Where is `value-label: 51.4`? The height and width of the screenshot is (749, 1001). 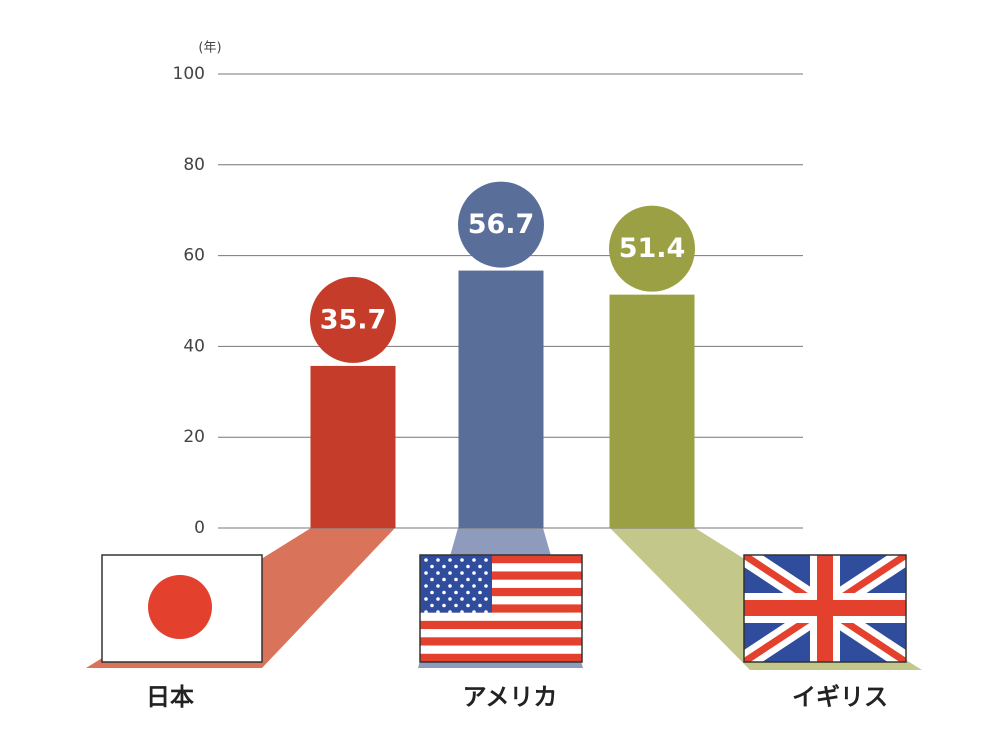
value-label: 51.4 is located at coordinates (652, 248).